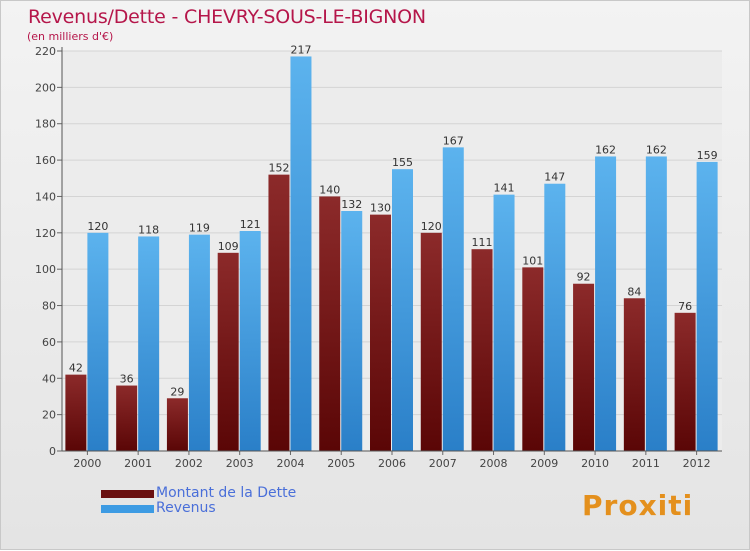 This screenshot has height=551, width=750. What do you see at coordinates (431, 226) in the screenshot?
I see `data-label-dette: 120` at bounding box center [431, 226].